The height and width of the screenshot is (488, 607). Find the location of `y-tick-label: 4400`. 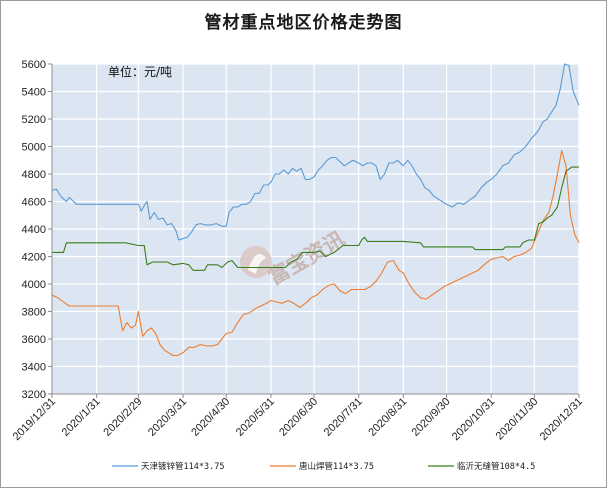

y-tick-label: 4400 is located at coordinates (34, 230).